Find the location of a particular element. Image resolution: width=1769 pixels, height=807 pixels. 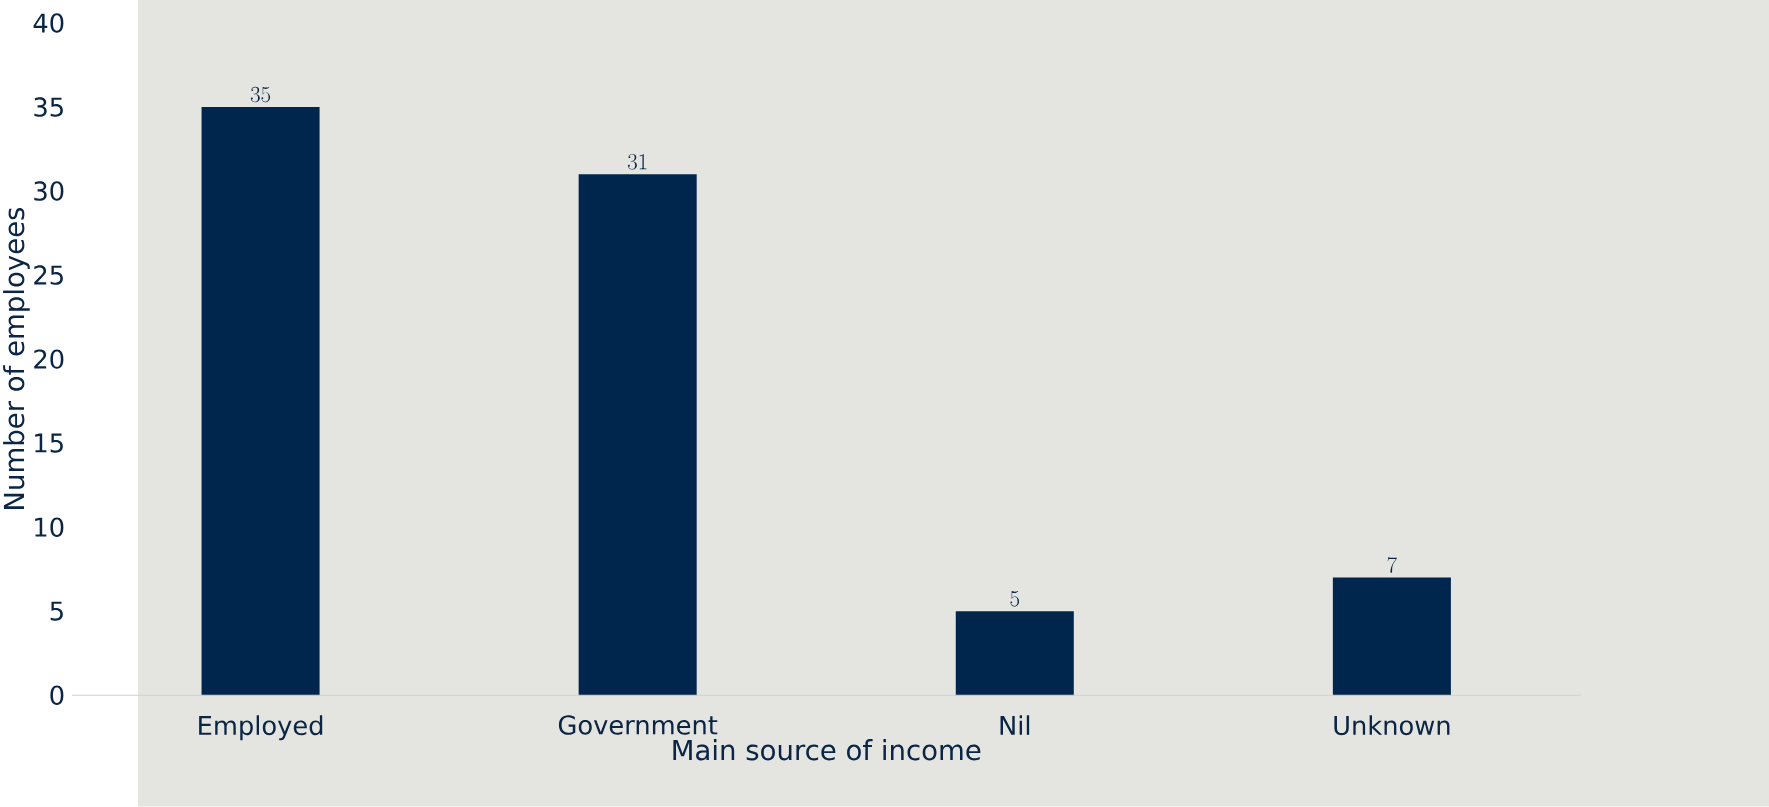

data-label: 7 is located at coordinates (1392, 565).